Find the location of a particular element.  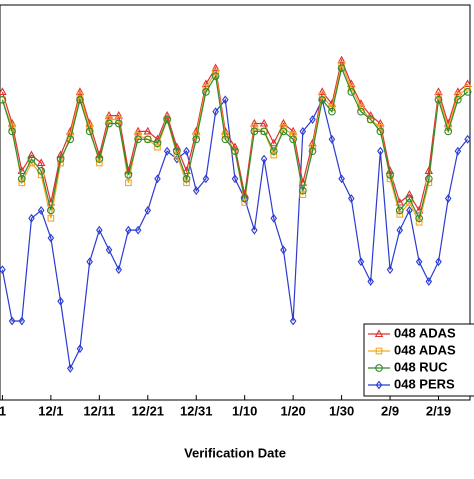

x-tick-label: 12/31 is located at coordinates (196, 410).